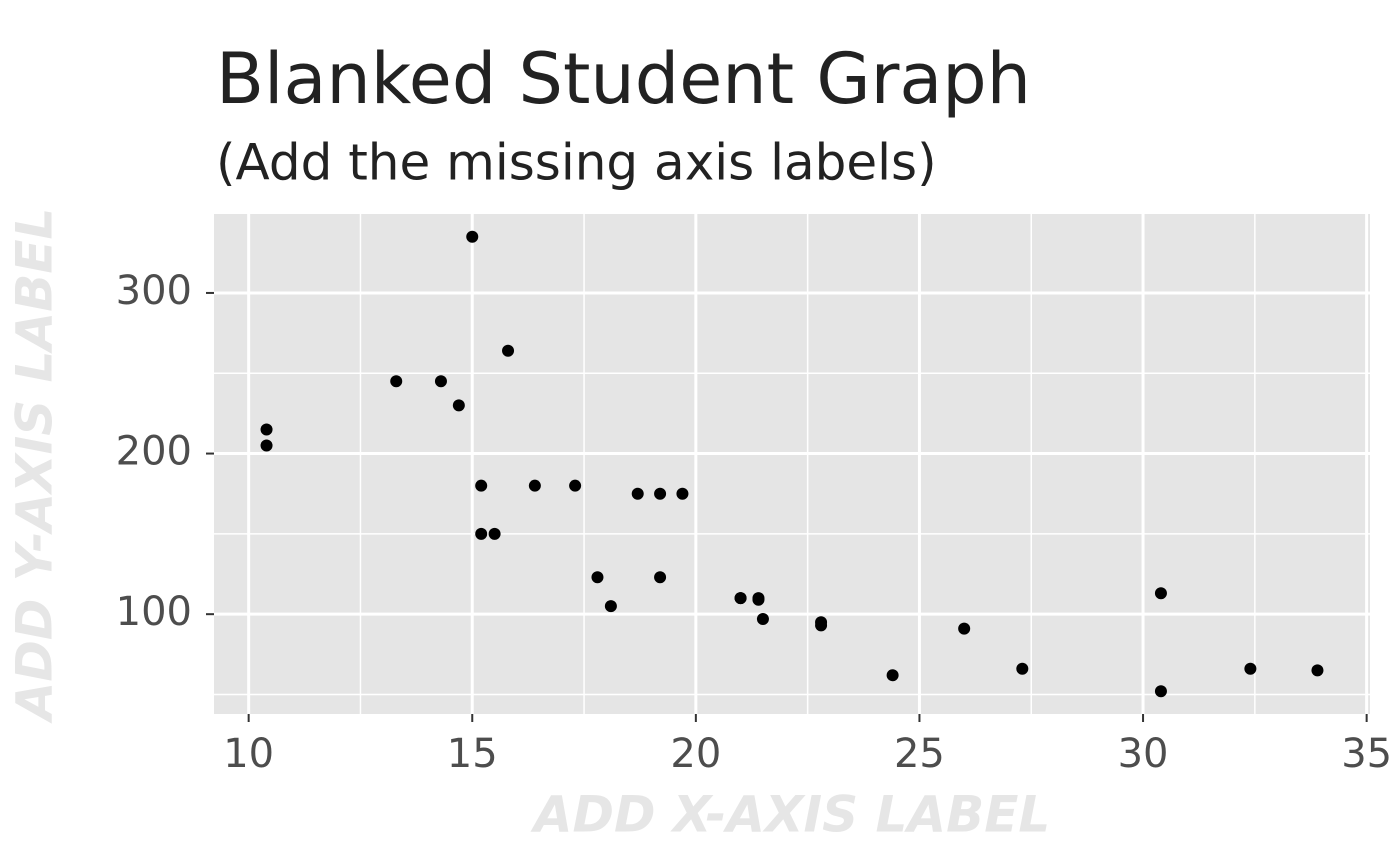  I want to click on y-tick-label: 100, so click(154, 612).